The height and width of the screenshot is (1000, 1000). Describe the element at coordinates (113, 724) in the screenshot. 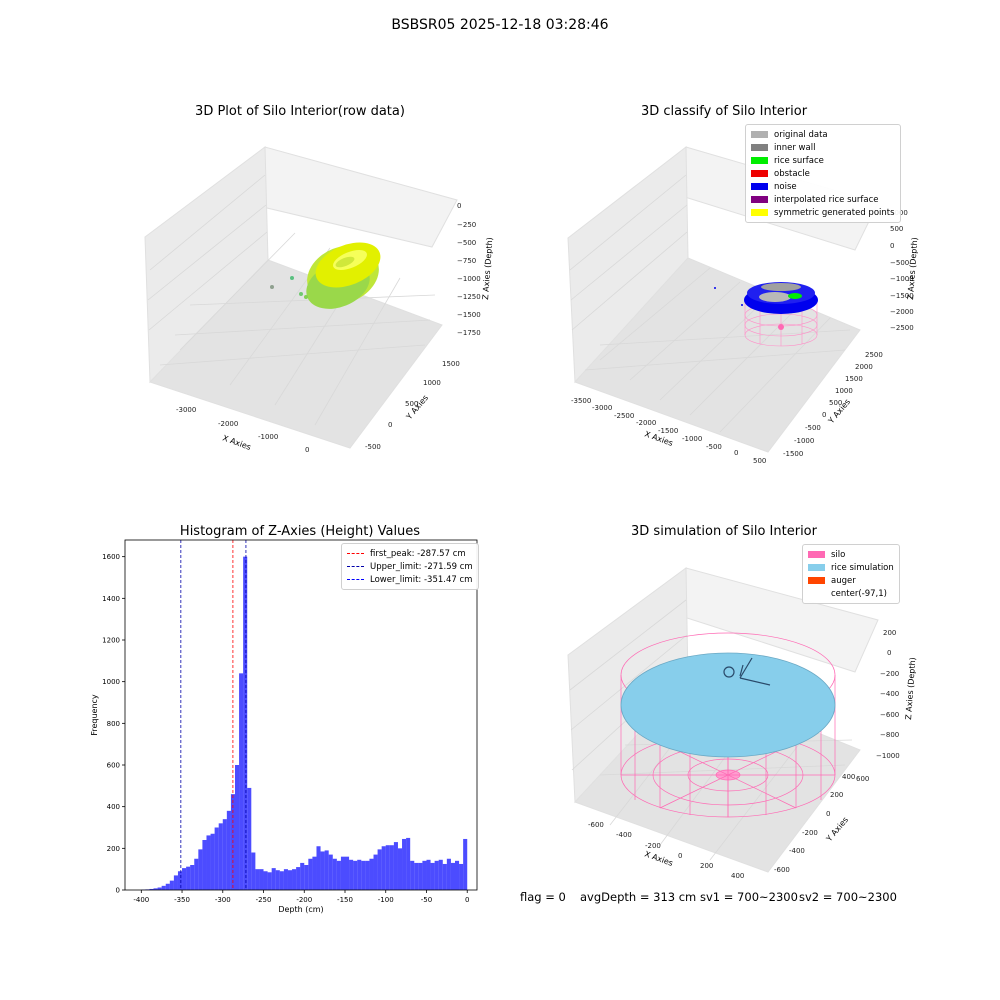

I see `y-tick-label: 800` at that location.